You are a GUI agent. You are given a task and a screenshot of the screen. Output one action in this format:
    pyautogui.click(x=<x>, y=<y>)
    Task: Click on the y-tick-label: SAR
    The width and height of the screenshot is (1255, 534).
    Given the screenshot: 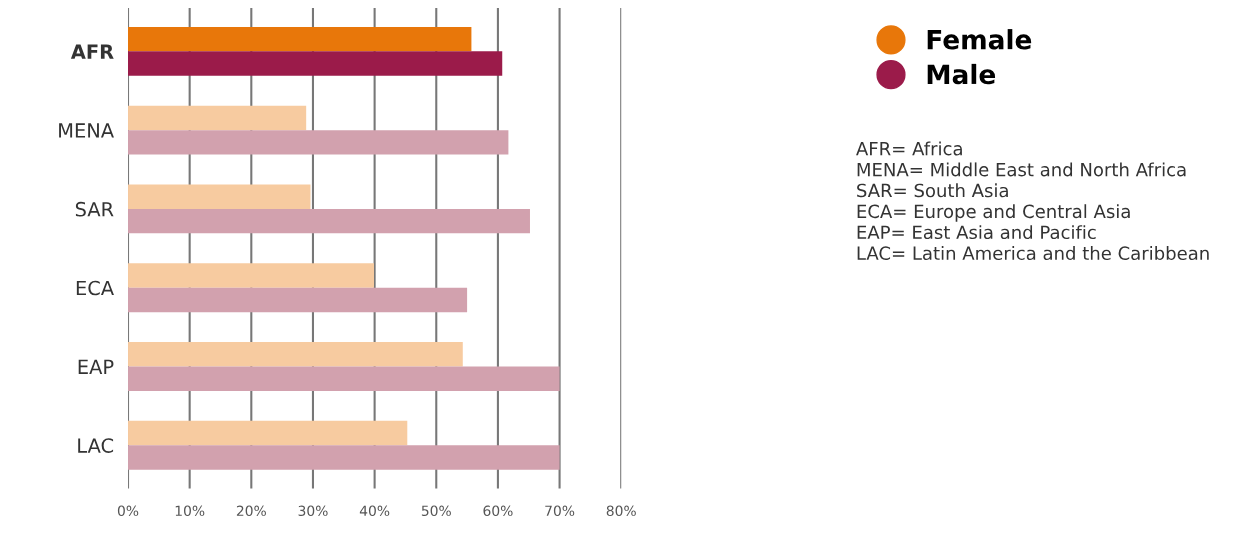 What is the action you would take?
    pyautogui.click(x=94, y=209)
    